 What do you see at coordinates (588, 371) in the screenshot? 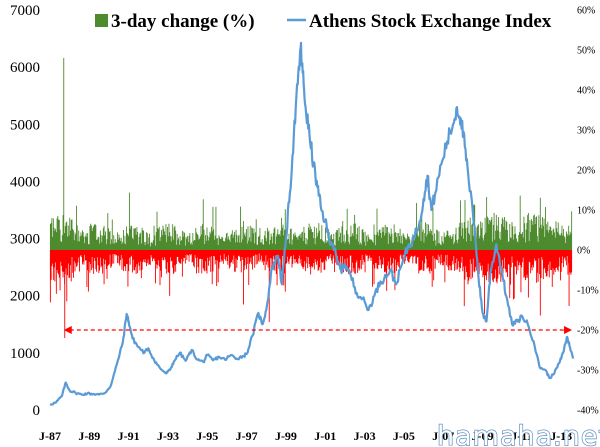
I see `right-tick-label: -30%` at bounding box center [588, 371].